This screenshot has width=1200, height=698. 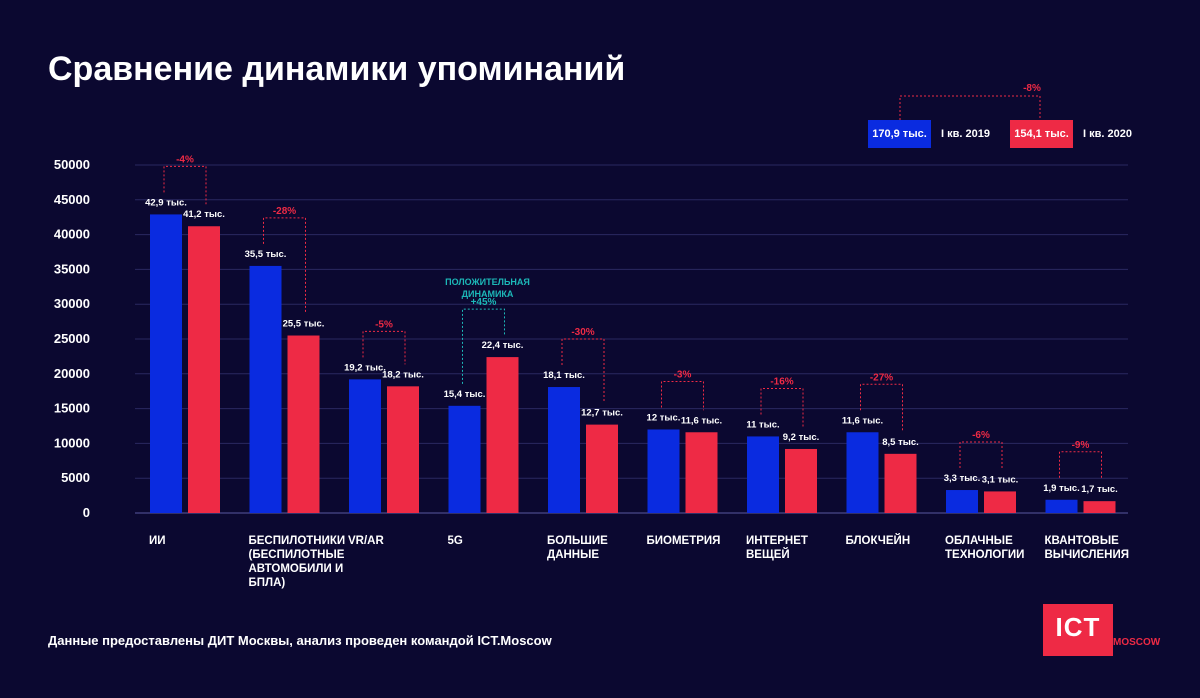 What do you see at coordinates (488, 294) in the screenshot?
I see `annotation-label: ДИНАМИКА` at bounding box center [488, 294].